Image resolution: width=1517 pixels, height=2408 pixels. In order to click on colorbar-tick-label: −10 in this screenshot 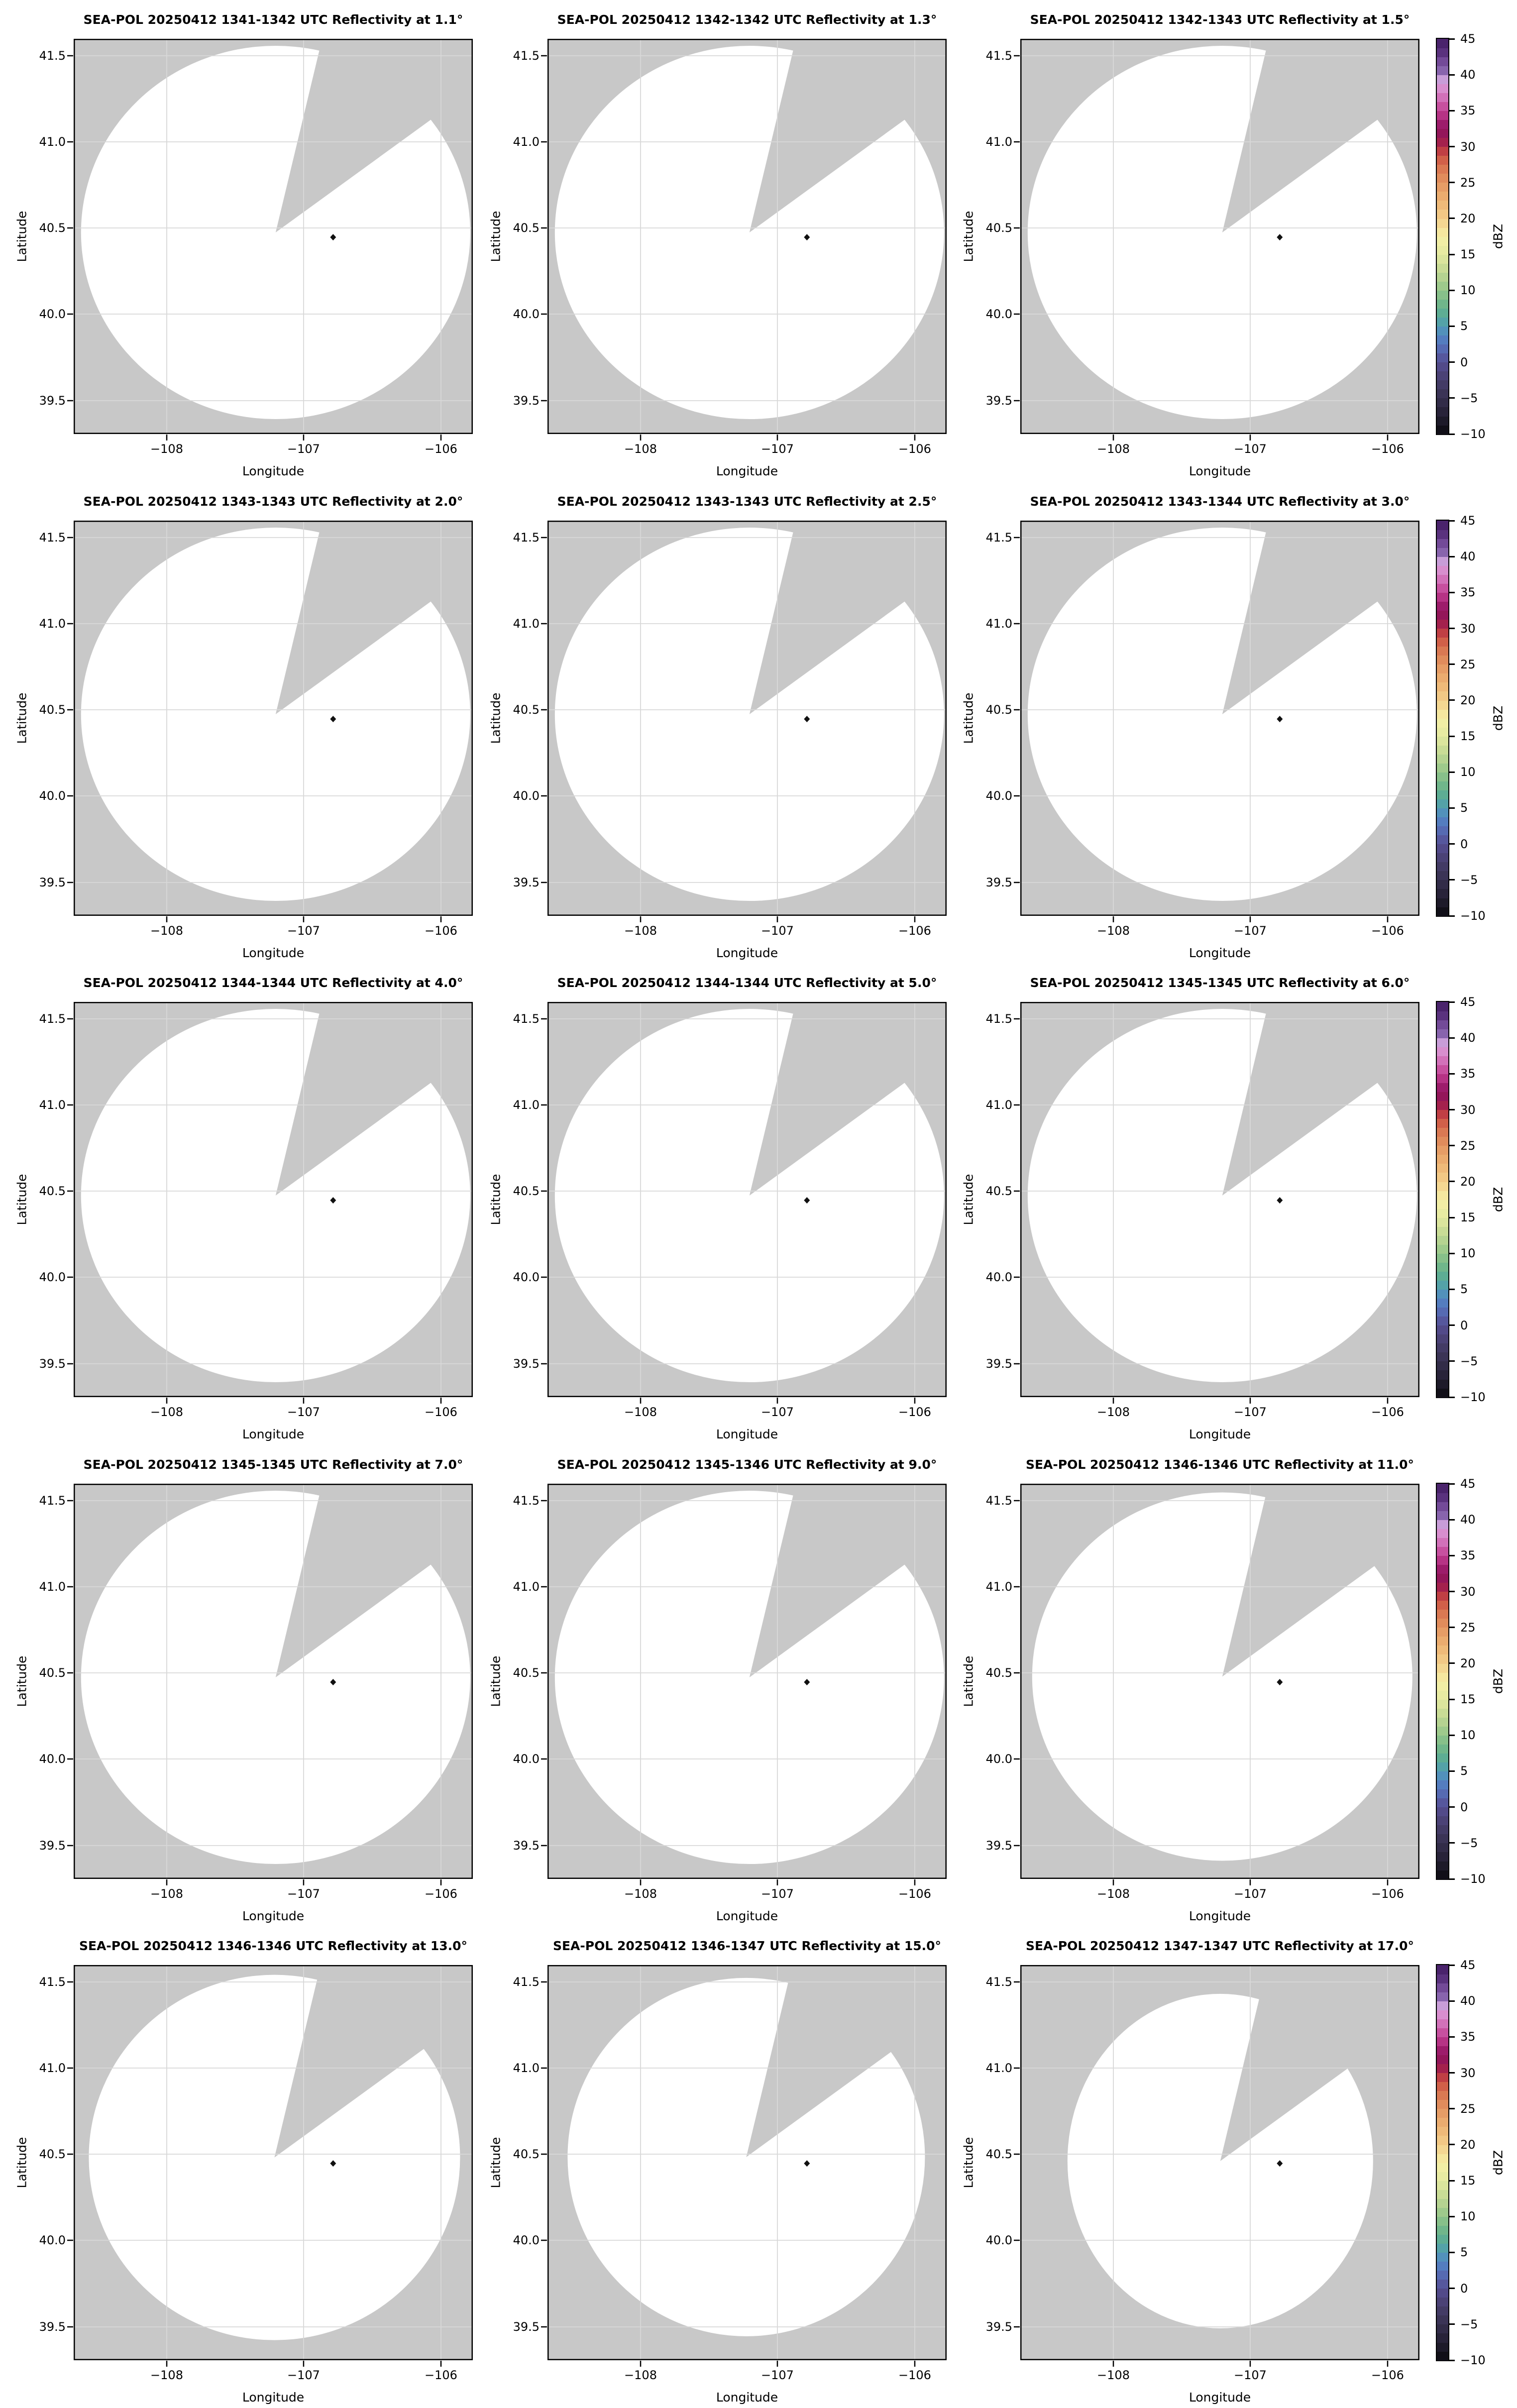, I will do `click(1473, 1879)`.